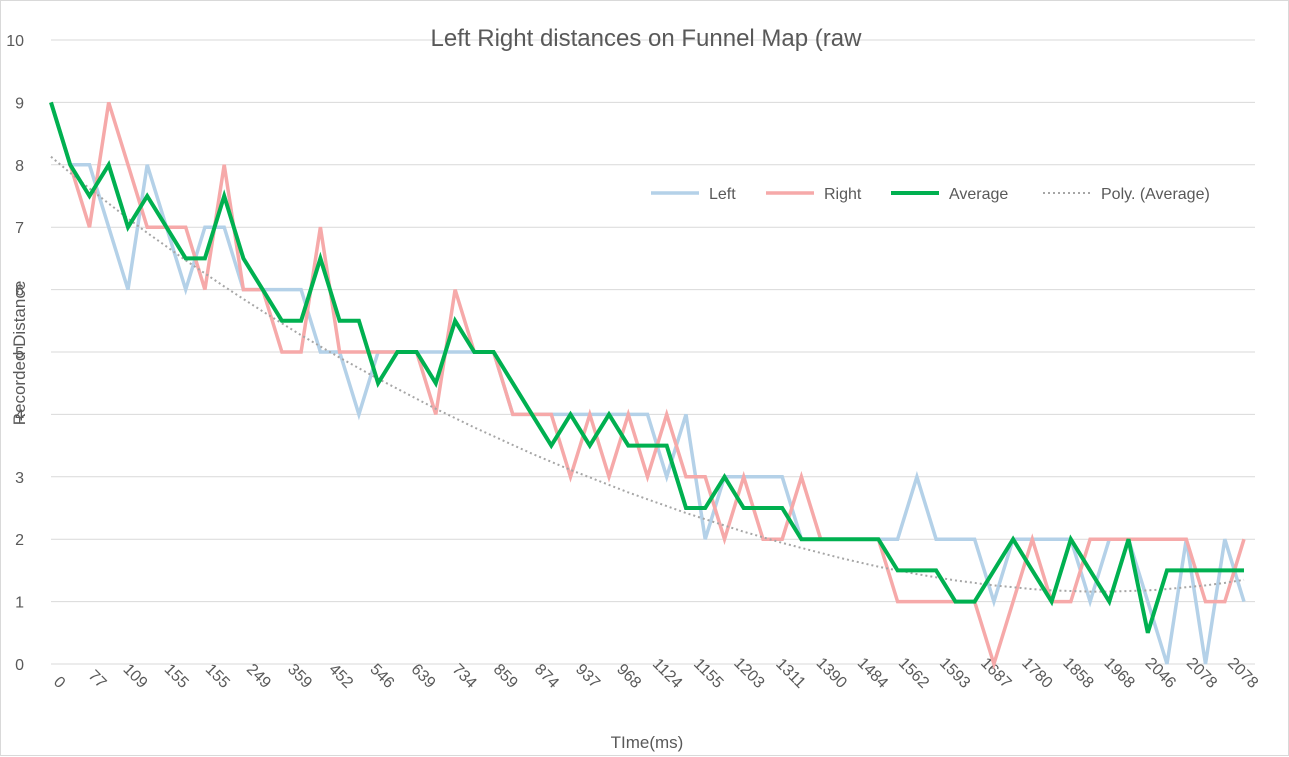  What do you see at coordinates (15, 41) in the screenshot?
I see `y-tick-label: 10` at bounding box center [15, 41].